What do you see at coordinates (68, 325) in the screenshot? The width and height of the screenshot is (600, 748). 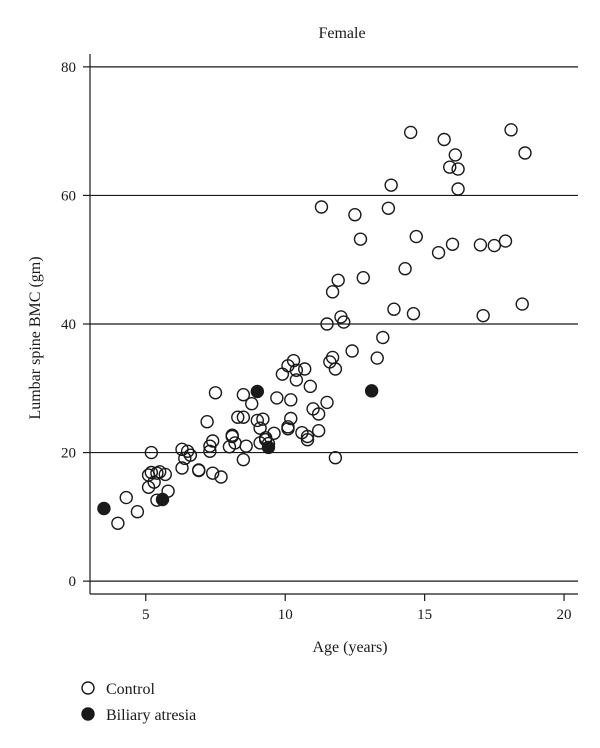 I see `y-tick-label-40: 40` at bounding box center [68, 325].